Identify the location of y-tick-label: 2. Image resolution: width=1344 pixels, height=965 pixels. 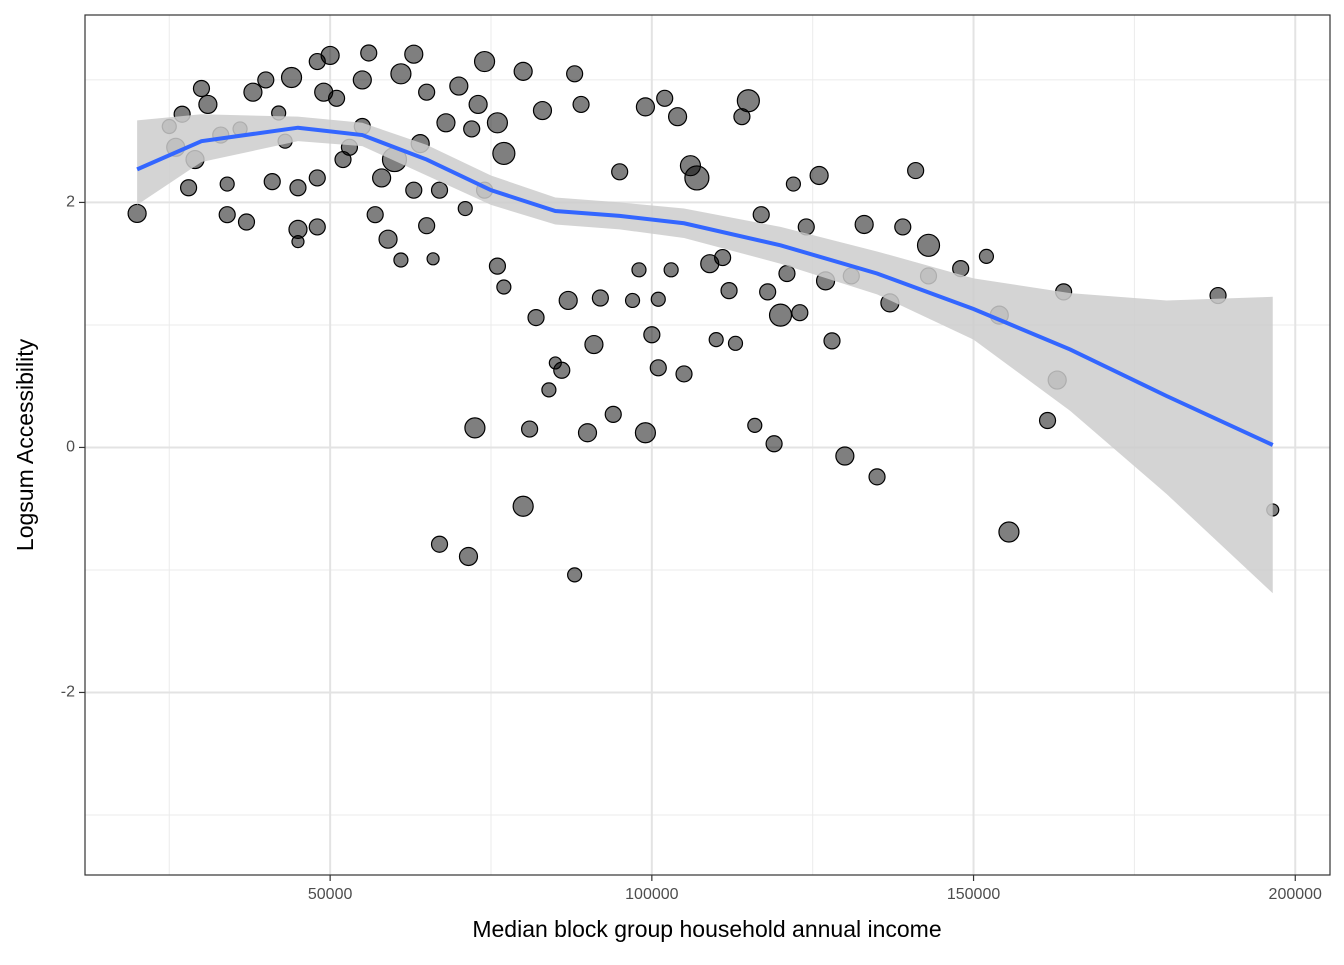
(70, 202).